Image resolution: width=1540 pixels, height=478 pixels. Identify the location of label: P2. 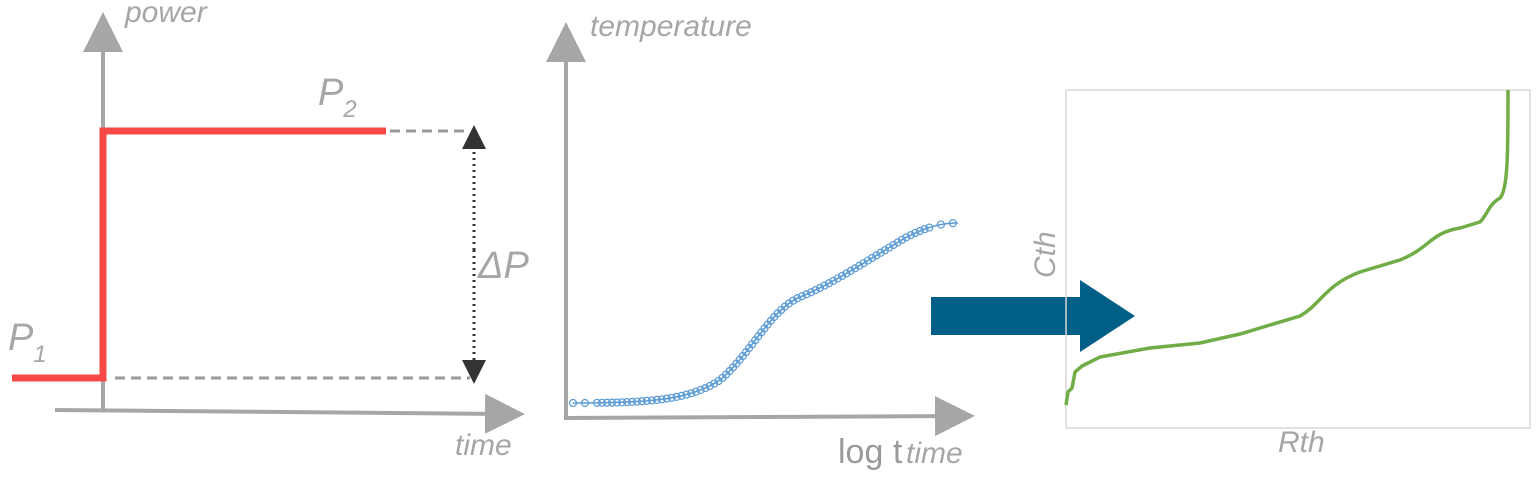
(337, 97).